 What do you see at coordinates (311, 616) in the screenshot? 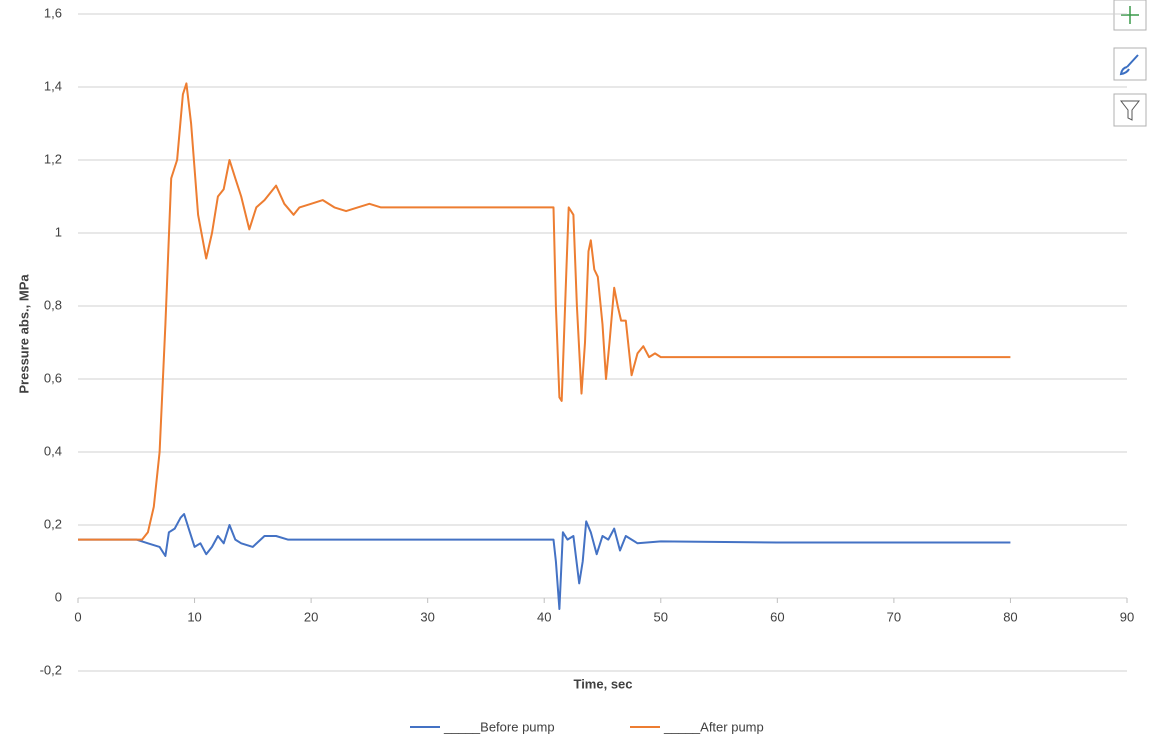
I see `x-tick-label: 20` at bounding box center [311, 616].